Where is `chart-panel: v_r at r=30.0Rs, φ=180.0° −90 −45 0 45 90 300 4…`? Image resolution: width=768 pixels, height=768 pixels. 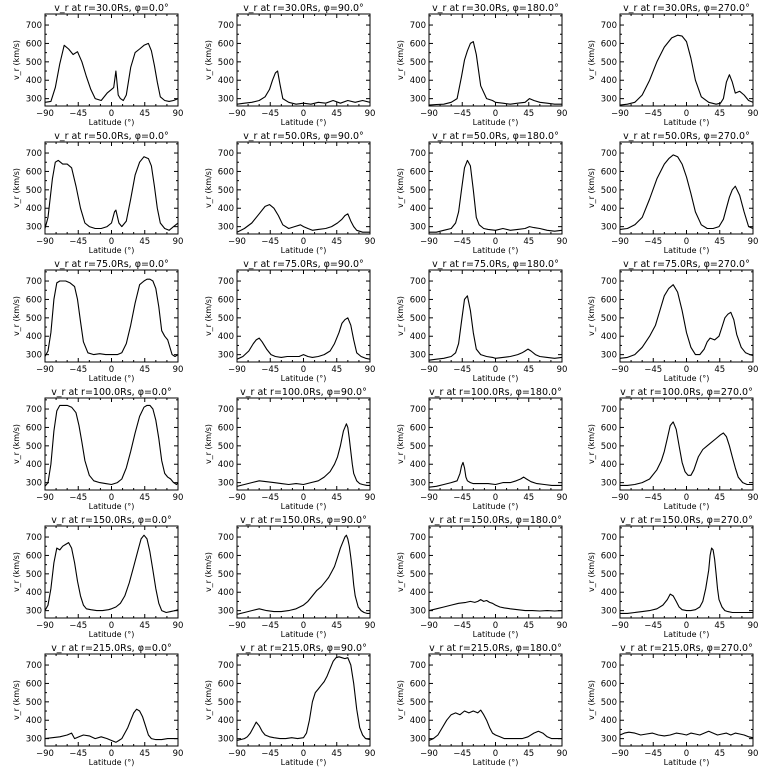 chart-panel: v_r at r=30.0Rs, φ=180.0° −90 −45 0 45 90 300 4… is located at coordinates (481, 65).